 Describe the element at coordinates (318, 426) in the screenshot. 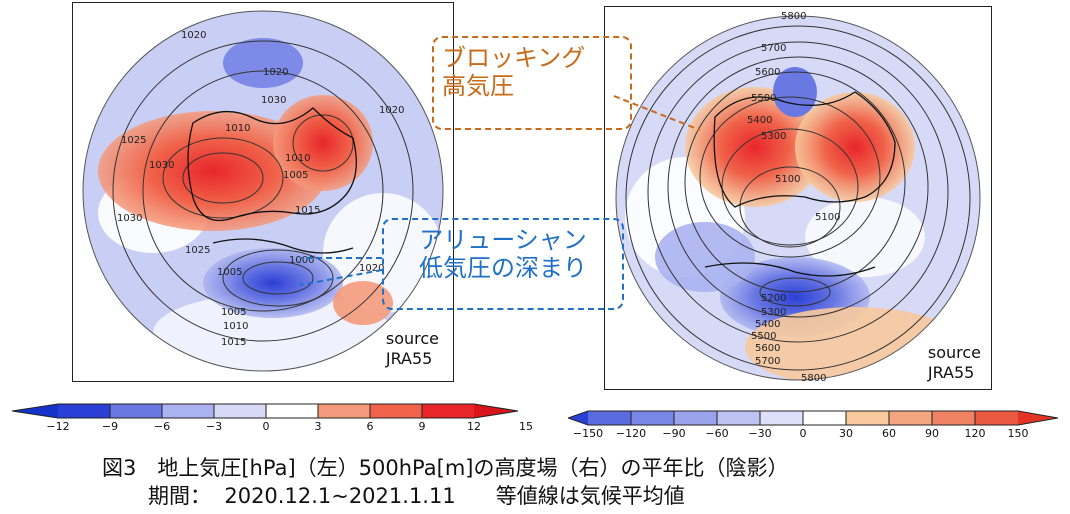

I see `colorbar-tick: 3` at that location.